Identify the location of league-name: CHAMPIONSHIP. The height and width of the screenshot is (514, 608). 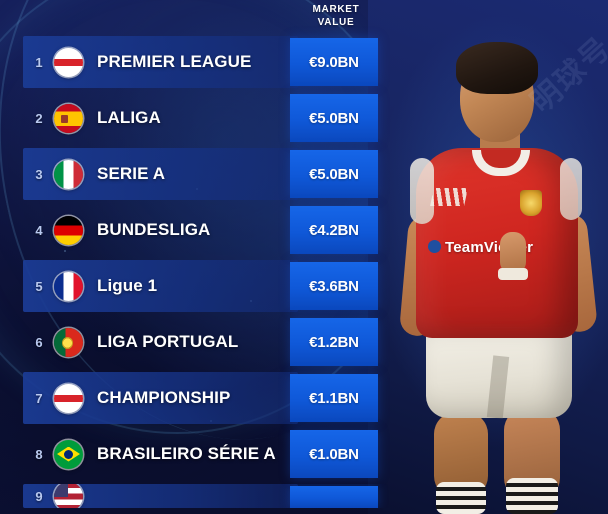
(164, 397).